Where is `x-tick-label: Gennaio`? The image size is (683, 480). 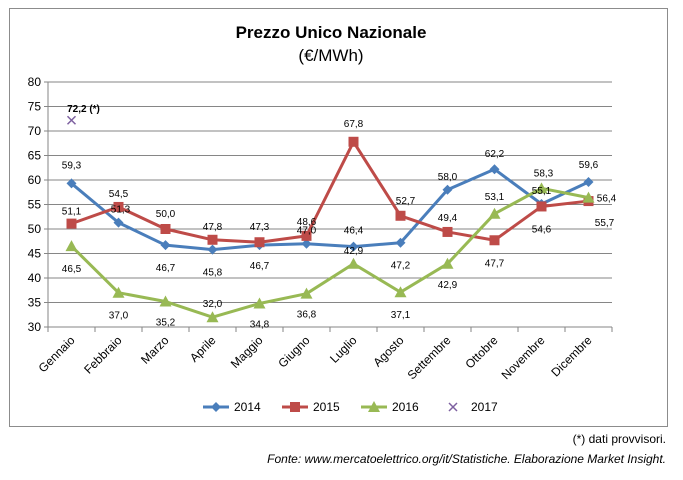 x-tick-label: Gennaio is located at coordinates (57, 354).